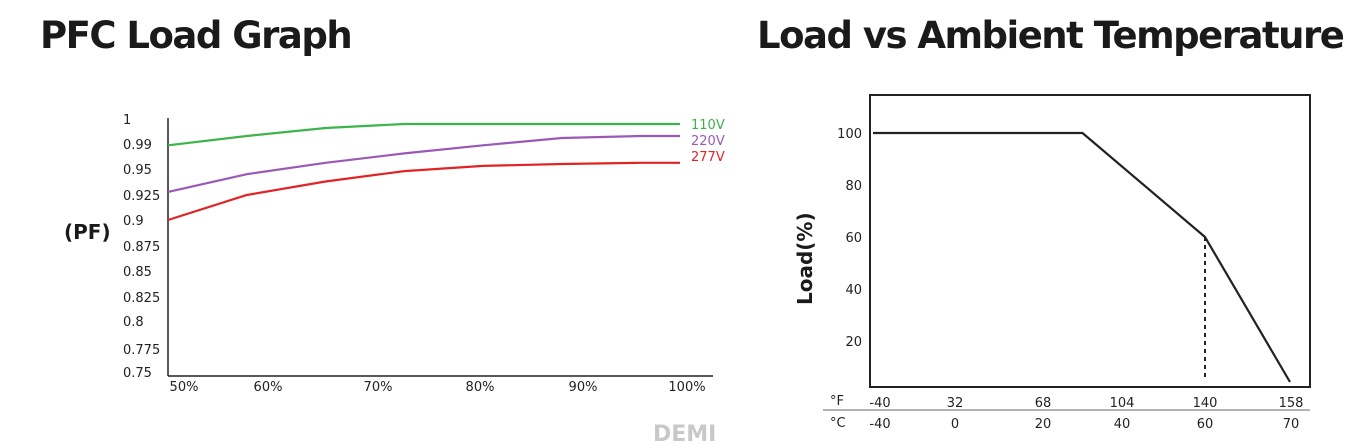  Describe the element at coordinates (1122, 424) in the screenshot. I see `temp-x-tick-celsius: 40` at that location.